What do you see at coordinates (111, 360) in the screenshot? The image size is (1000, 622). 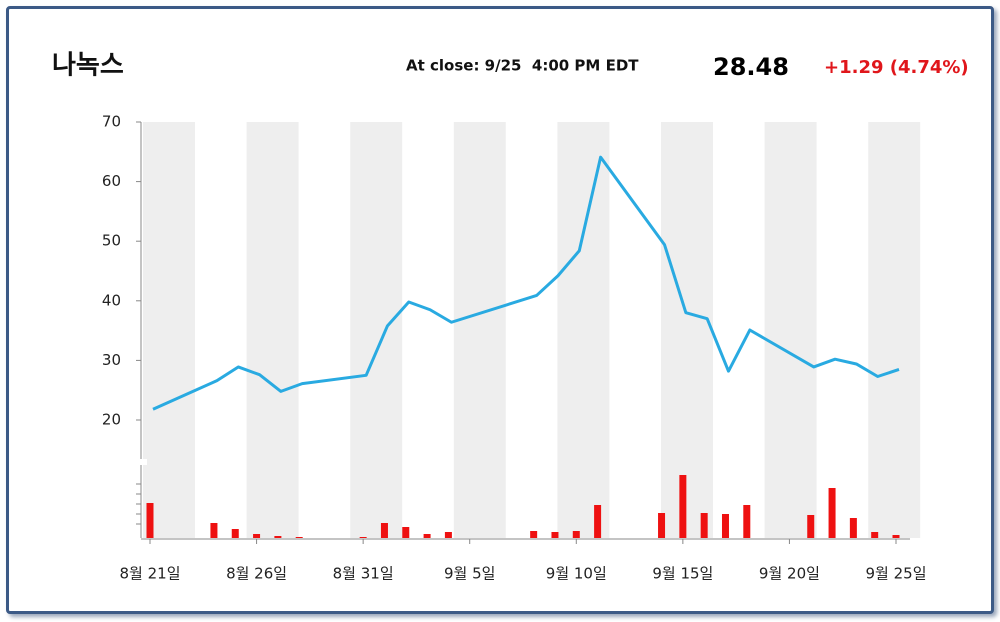 I see `y-tick-label: 30` at bounding box center [111, 360].